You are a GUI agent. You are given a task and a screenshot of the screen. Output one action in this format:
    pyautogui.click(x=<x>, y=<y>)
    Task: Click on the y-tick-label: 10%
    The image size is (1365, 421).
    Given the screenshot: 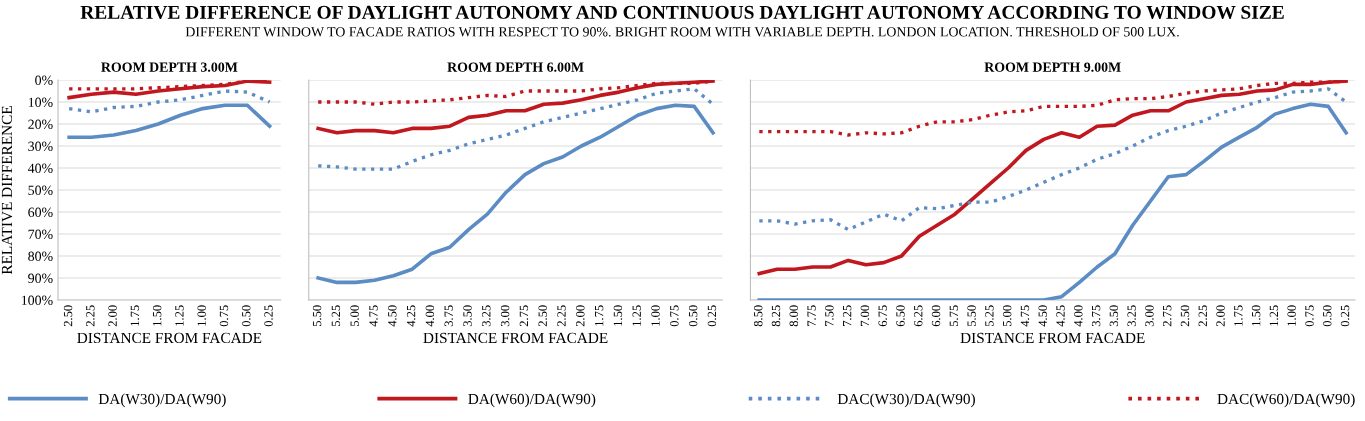 What is the action you would take?
    pyautogui.click(x=40, y=102)
    